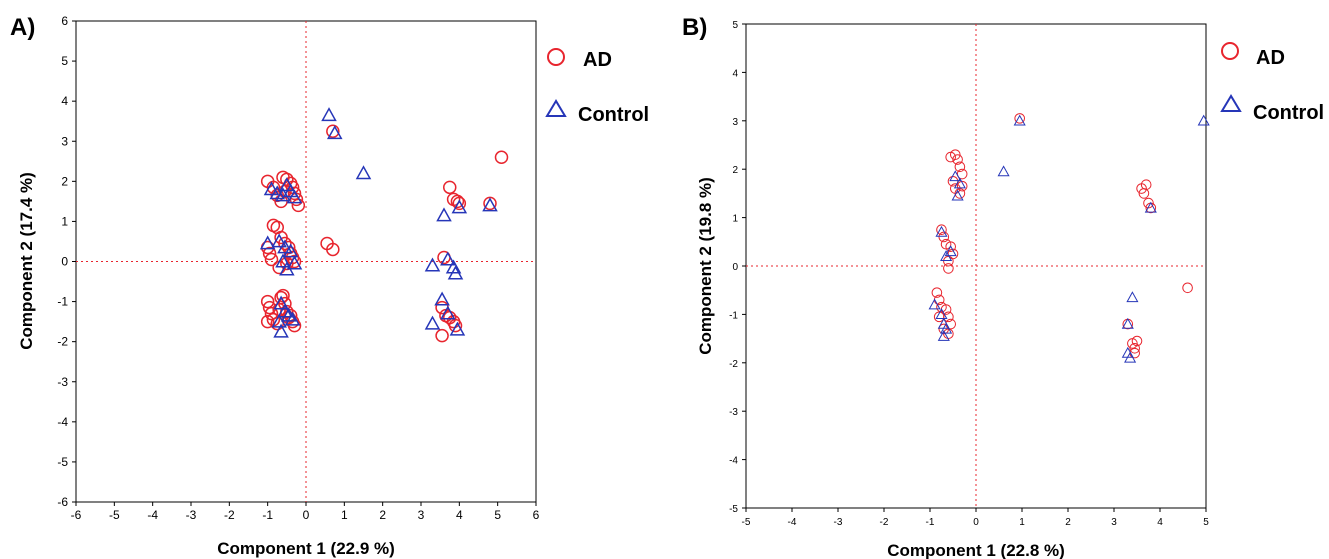 The image size is (1329, 559). What do you see at coordinates (735, 170) in the screenshot?
I see `y-tick-label: 2` at bounding box center [735, 170].